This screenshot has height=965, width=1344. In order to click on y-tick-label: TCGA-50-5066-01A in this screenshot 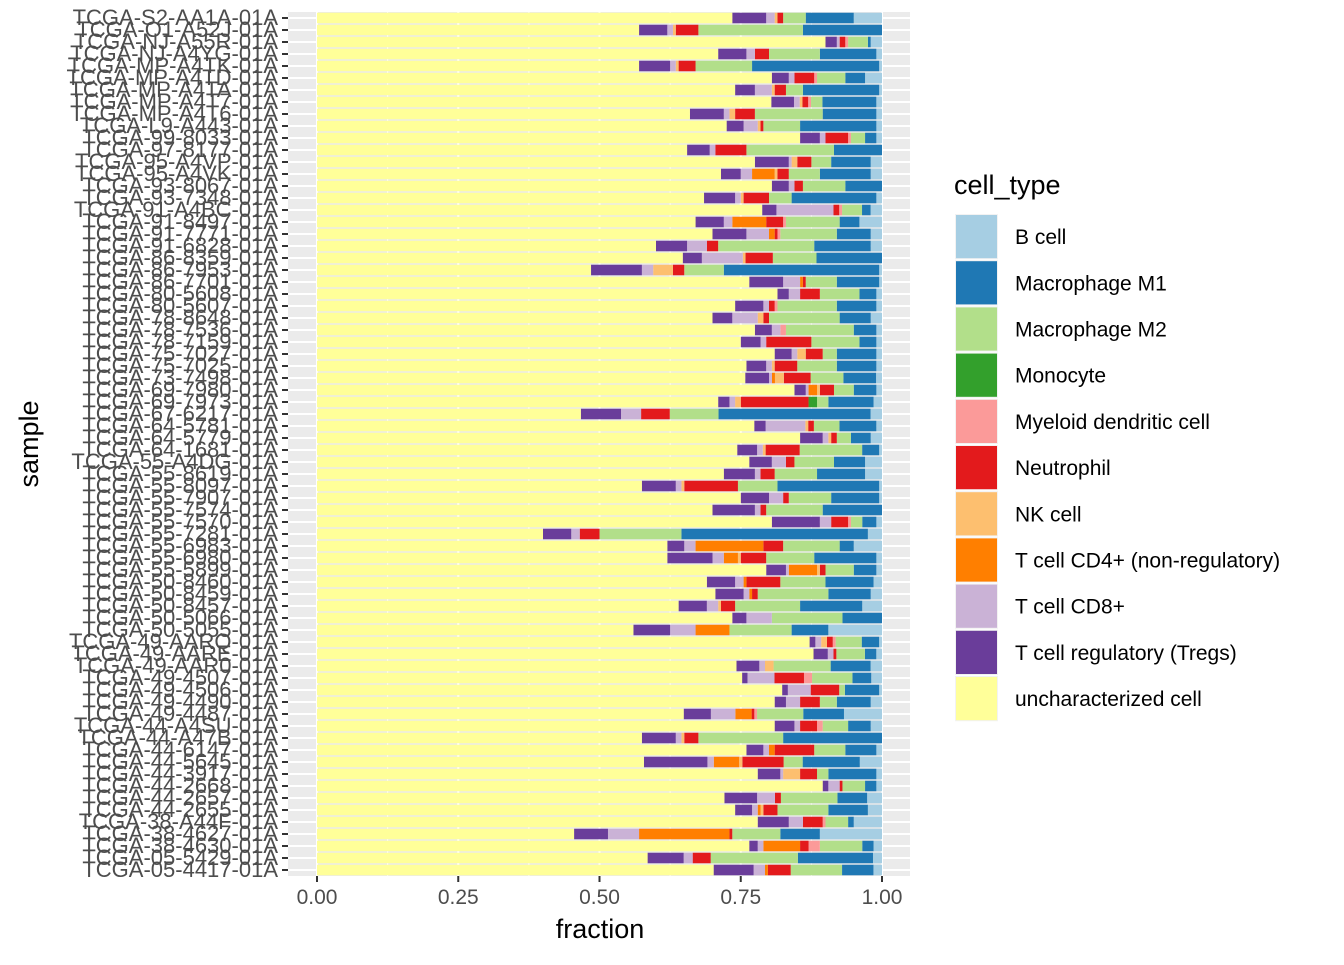, I will do `click(180, 617)`.